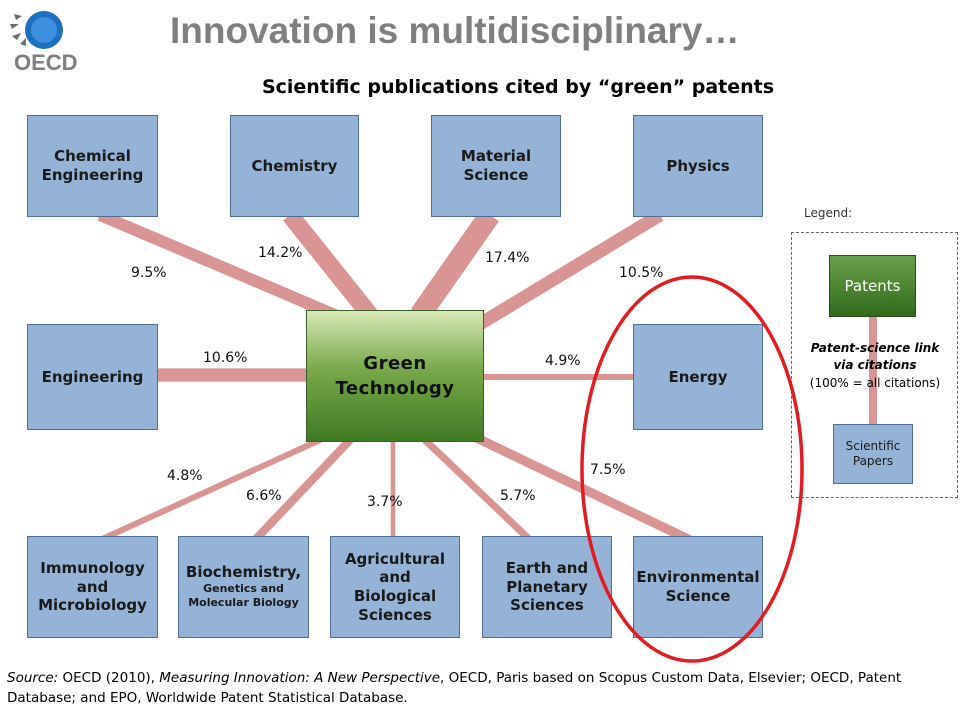 The width and height of the screenshot is (960, 720). I want to click on field-agricultural-biological: Agricultural and Biological Sciences, so click(395, 587).